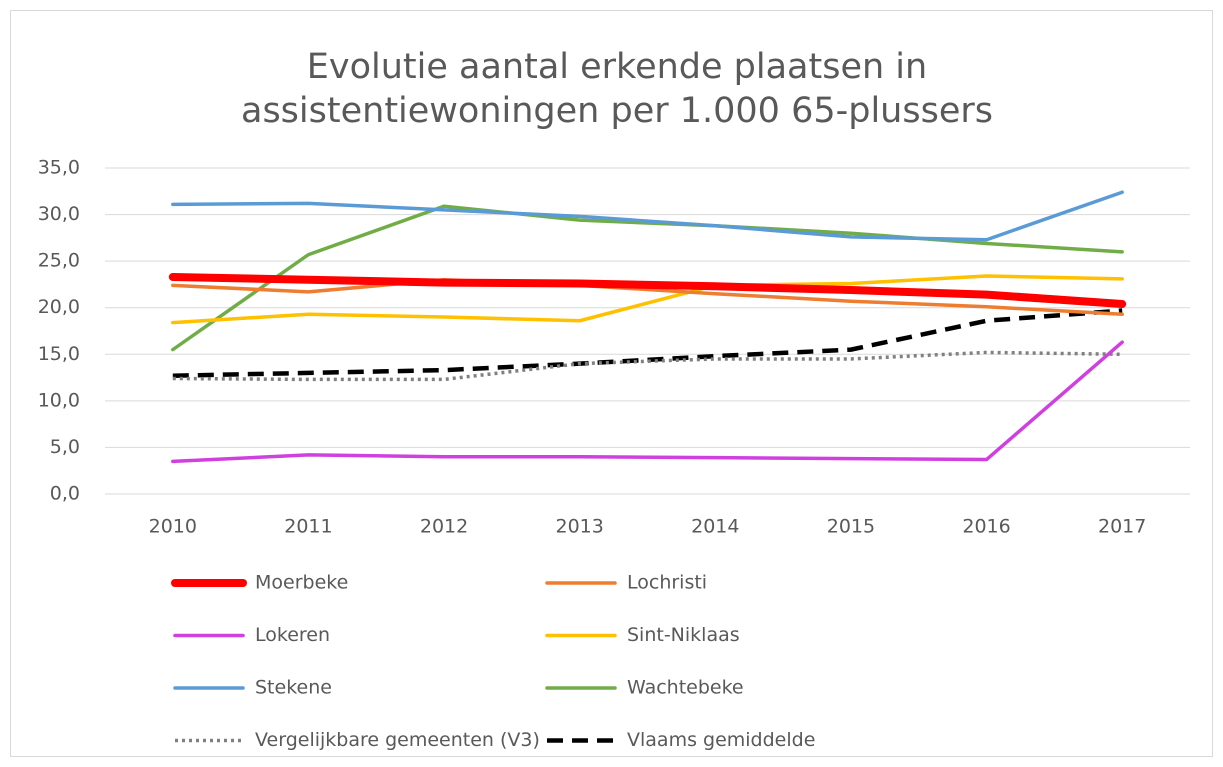 Image resolution: width=1223 pixels, height=767 pixels. I want to click on x-tick-label: 2011, so click(308, 527).